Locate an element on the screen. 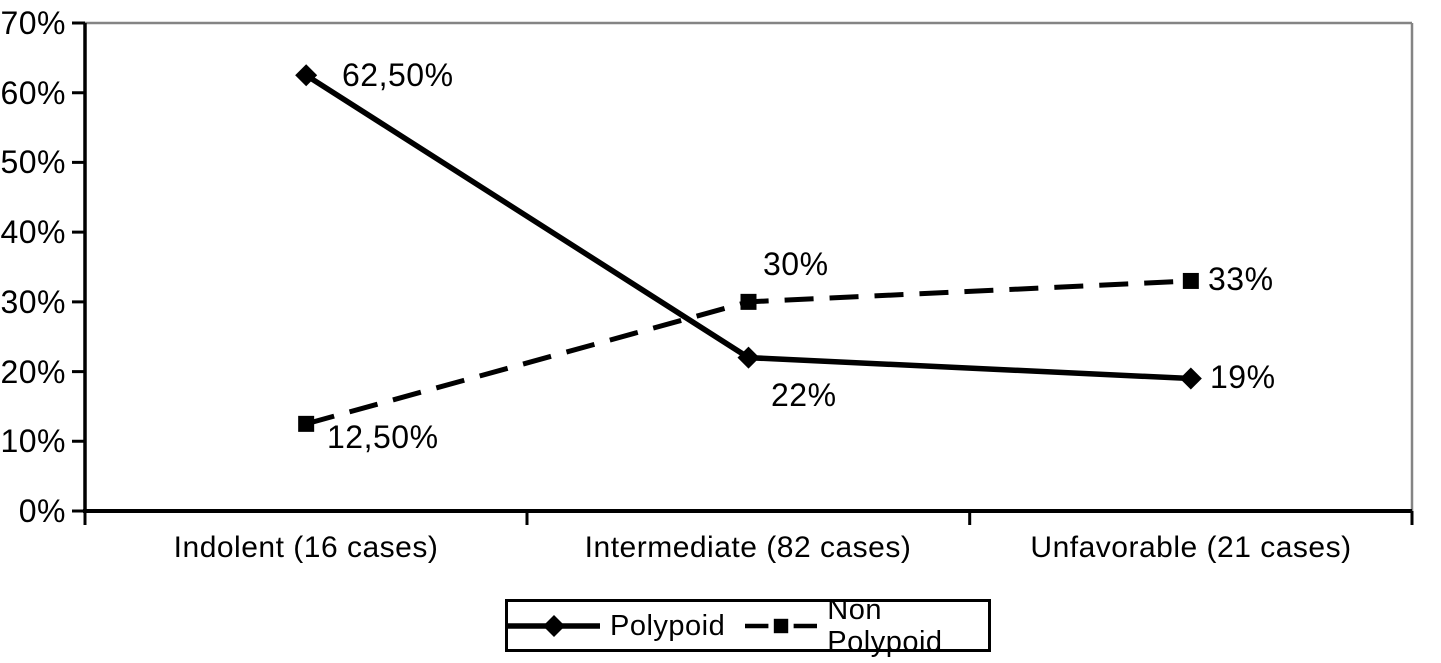  data-label-nonpolypoid-unfavorable: 33% is located at coordinates (1241, 279).